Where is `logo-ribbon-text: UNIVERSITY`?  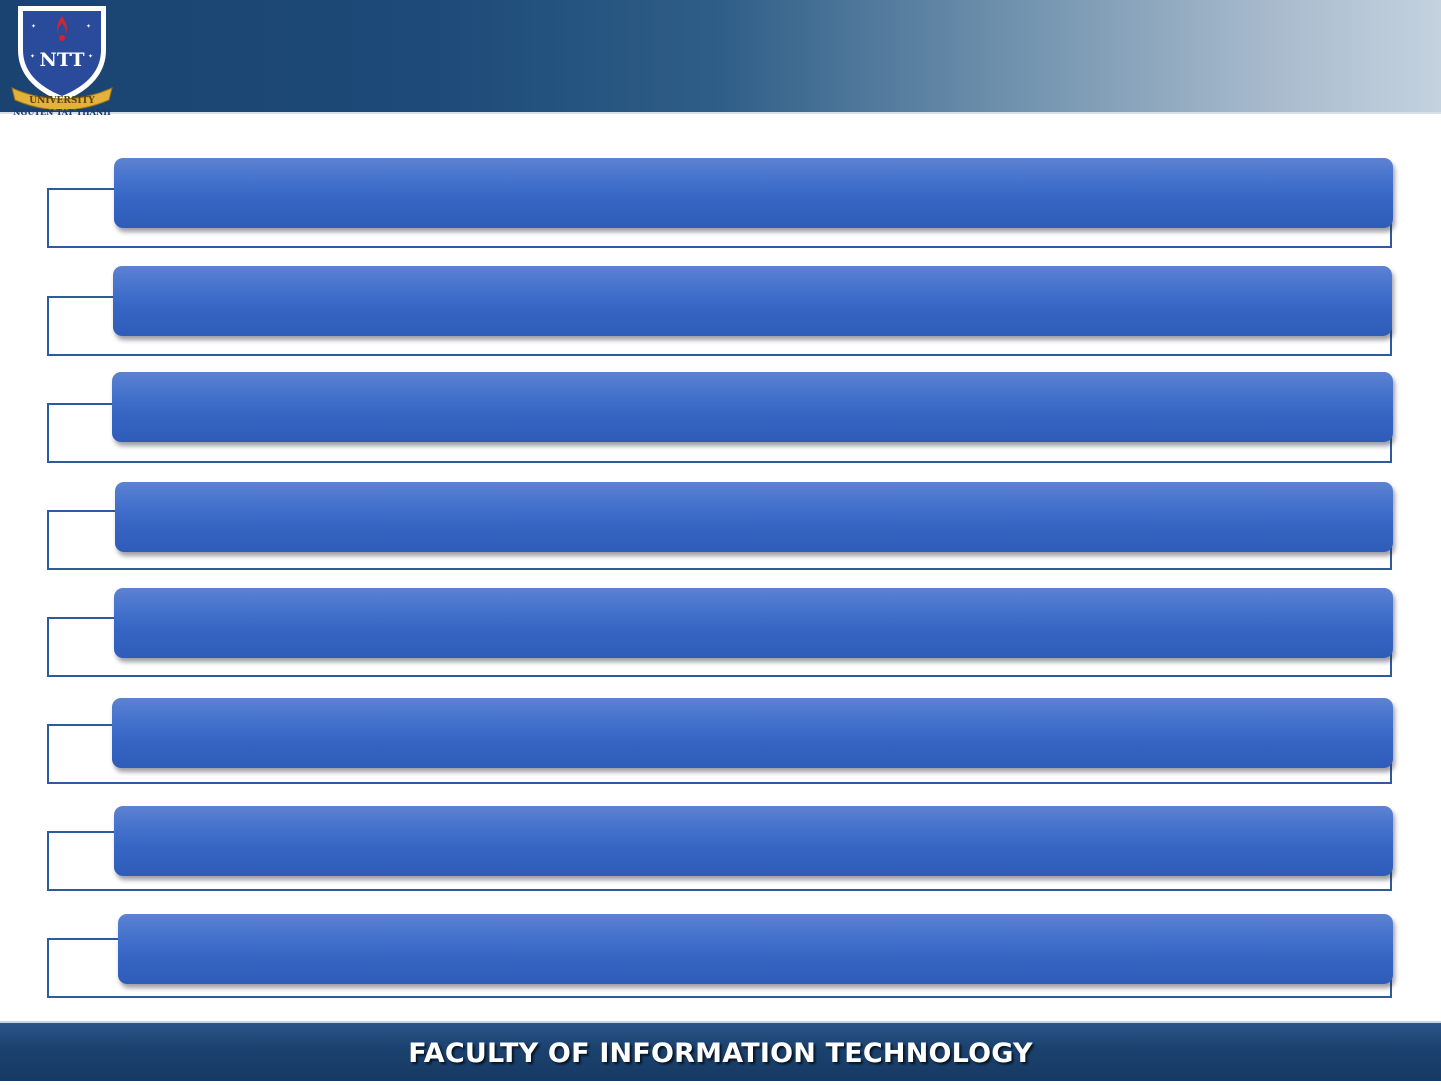
logo-ribbon-text: UNIVERSITY is located at coordinates (62, 101).